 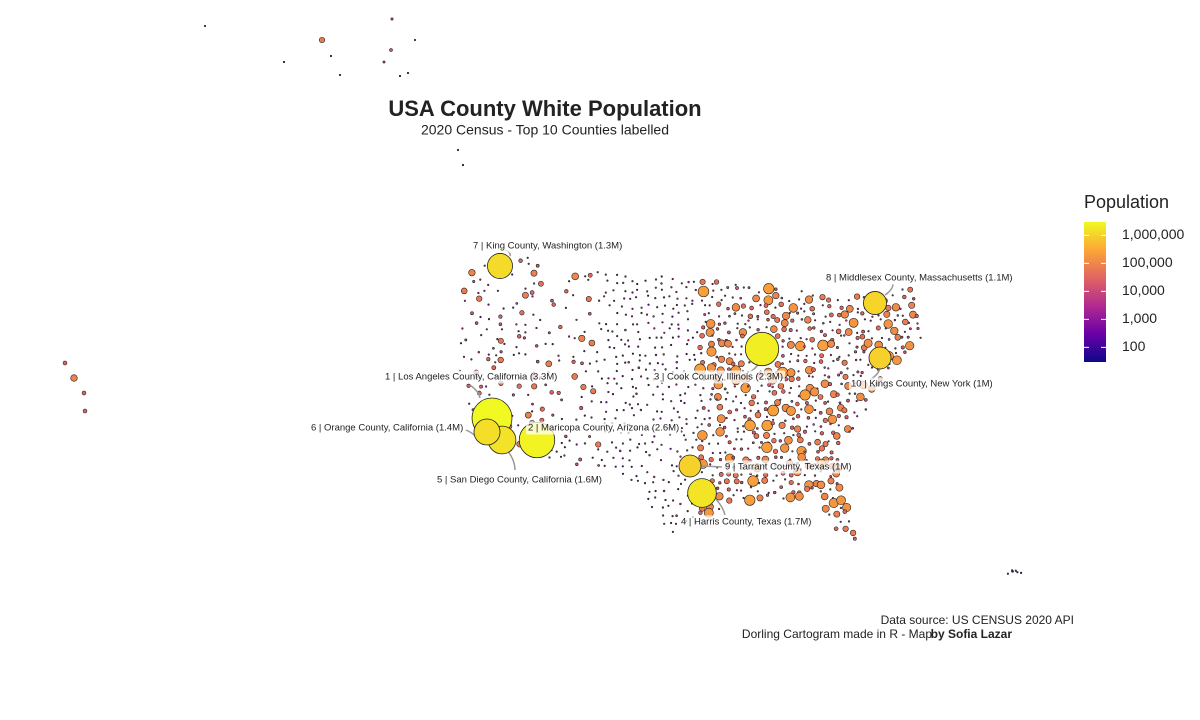 I want to click on county-label: 9 | Tarrant County, Texas (1M), so click(x=788, y=467).